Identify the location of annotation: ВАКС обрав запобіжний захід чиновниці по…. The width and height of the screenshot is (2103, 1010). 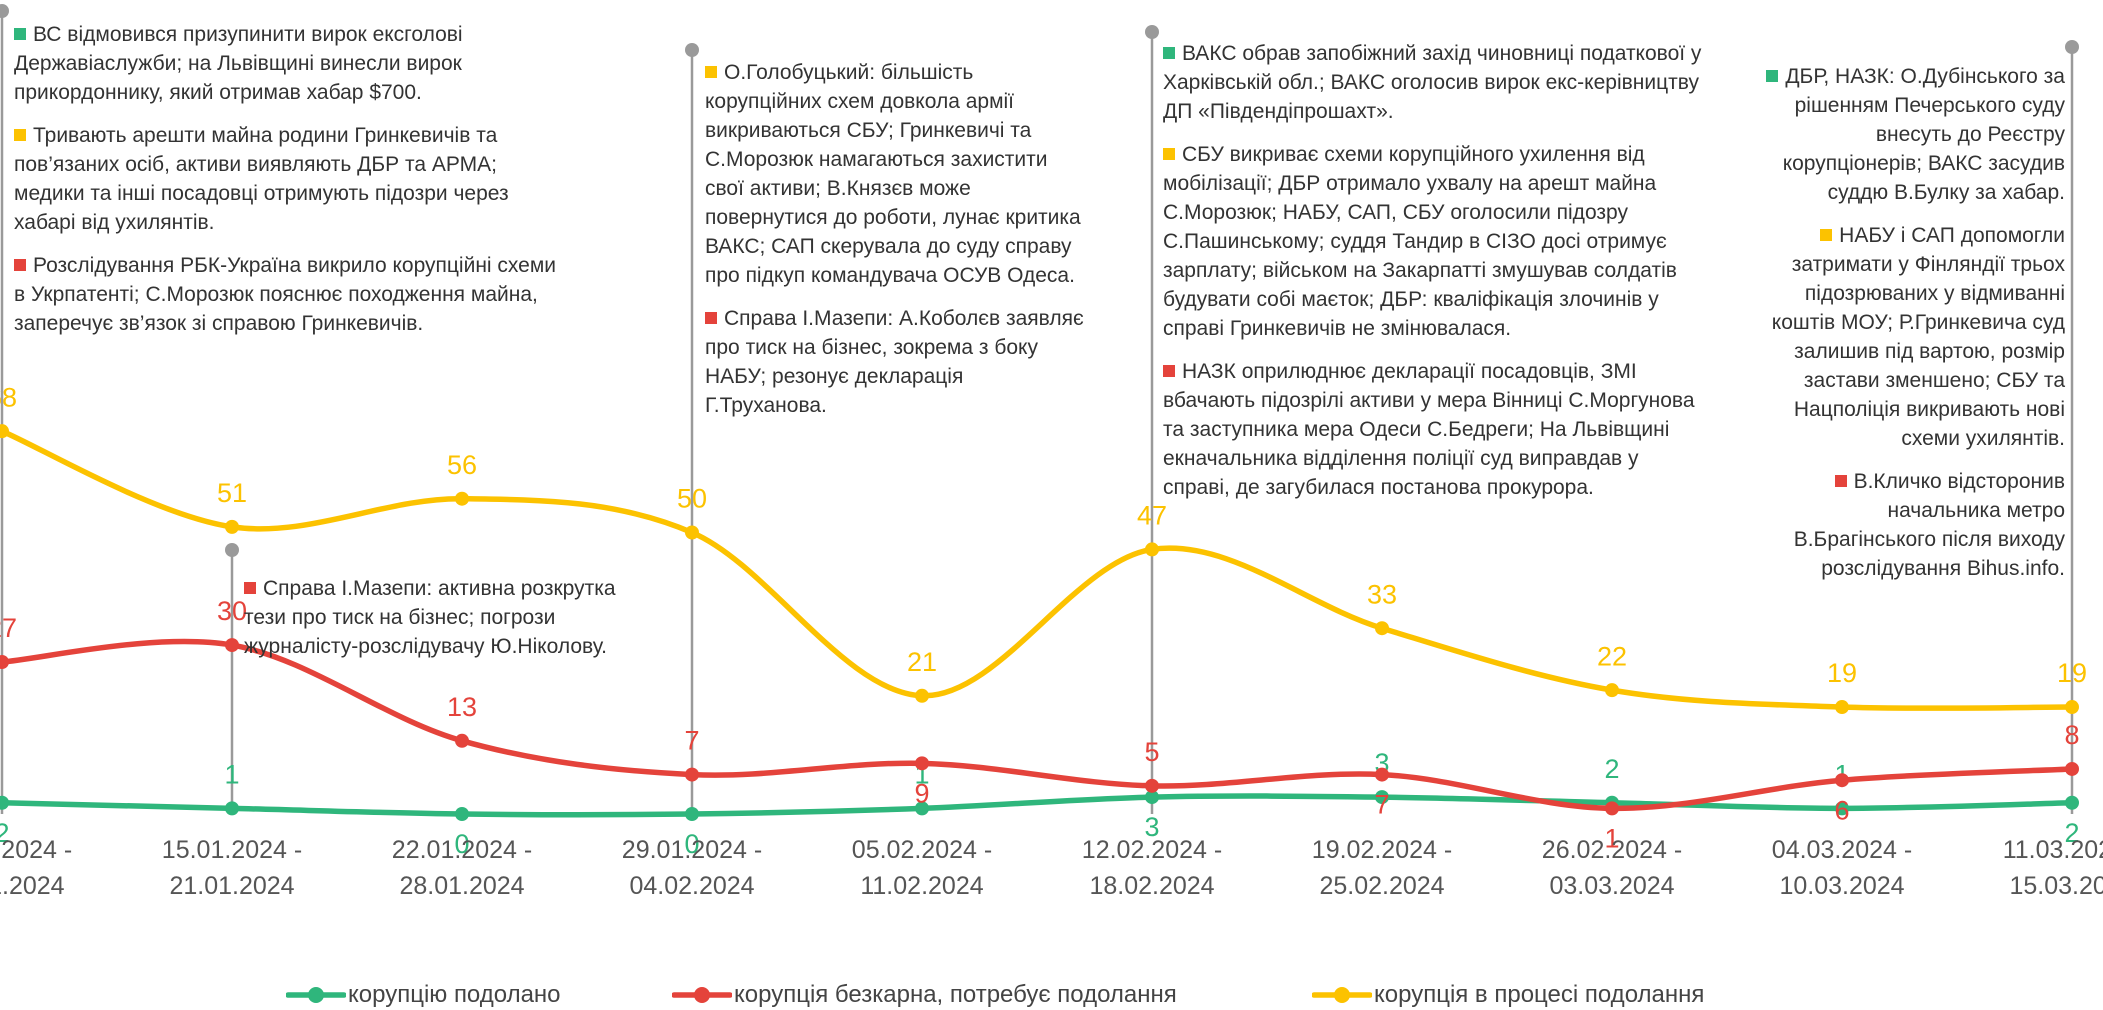
(1435, 277).